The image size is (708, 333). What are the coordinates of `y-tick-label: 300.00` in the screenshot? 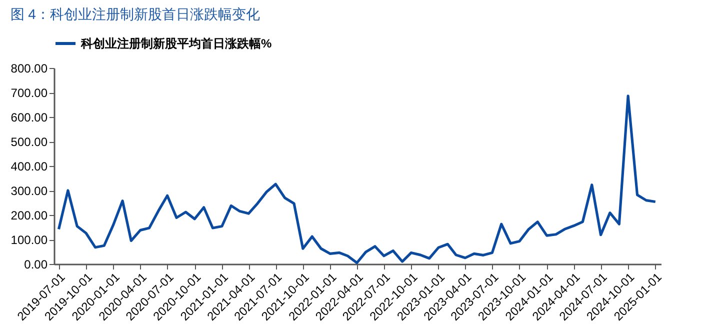 It's located at (29, 191).